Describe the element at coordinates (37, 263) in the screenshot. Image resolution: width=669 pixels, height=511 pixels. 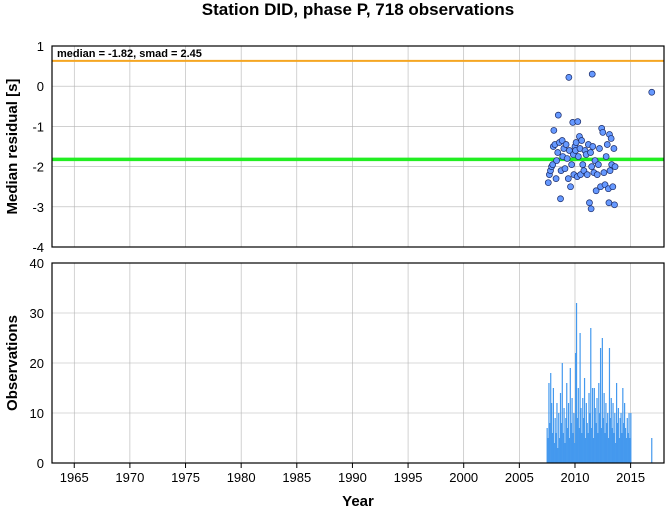
I see `y-tick-label: 40` at that location.